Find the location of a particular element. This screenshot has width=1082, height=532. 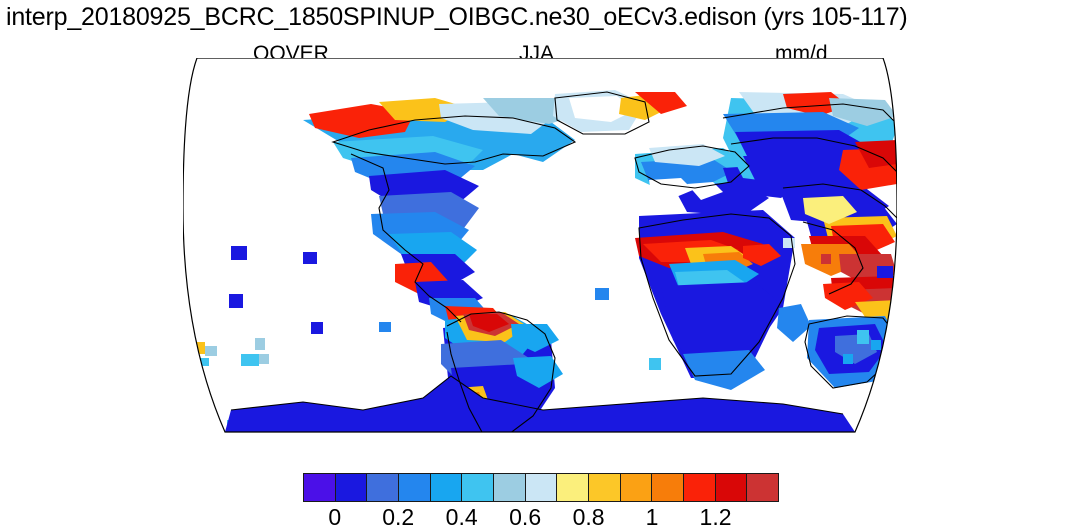

region-asia is located at coordinates (810, 189).